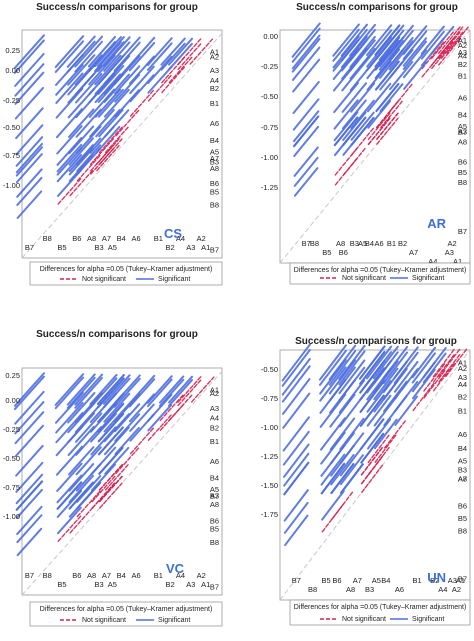 The image size is (474, 641). I want to click on comparison-segment-b6-b8, so click(69, 520).